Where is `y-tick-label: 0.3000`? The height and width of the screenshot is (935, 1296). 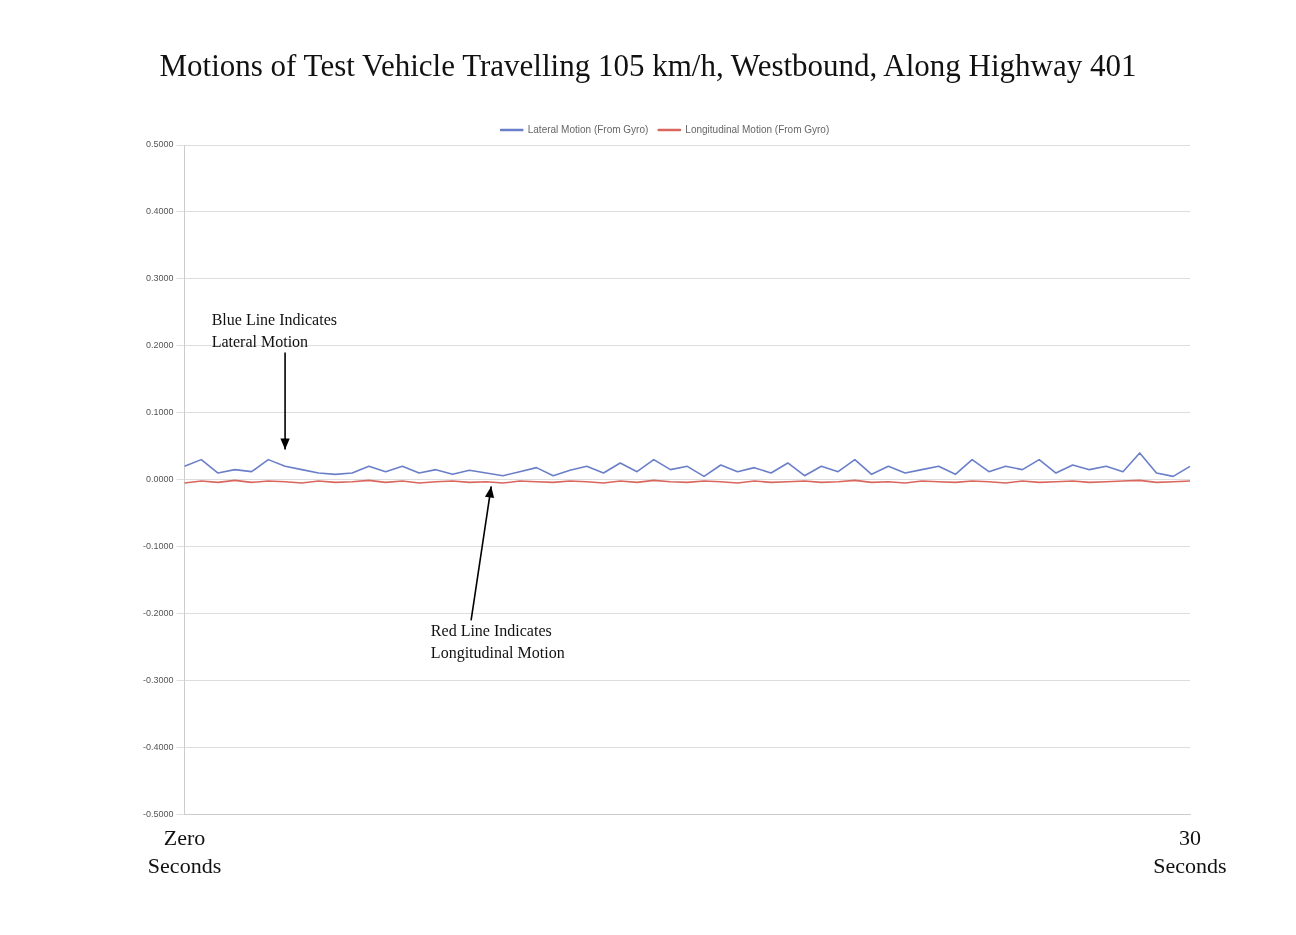 y-tick-label: 0.3000 is located at coordinates (159, 278).